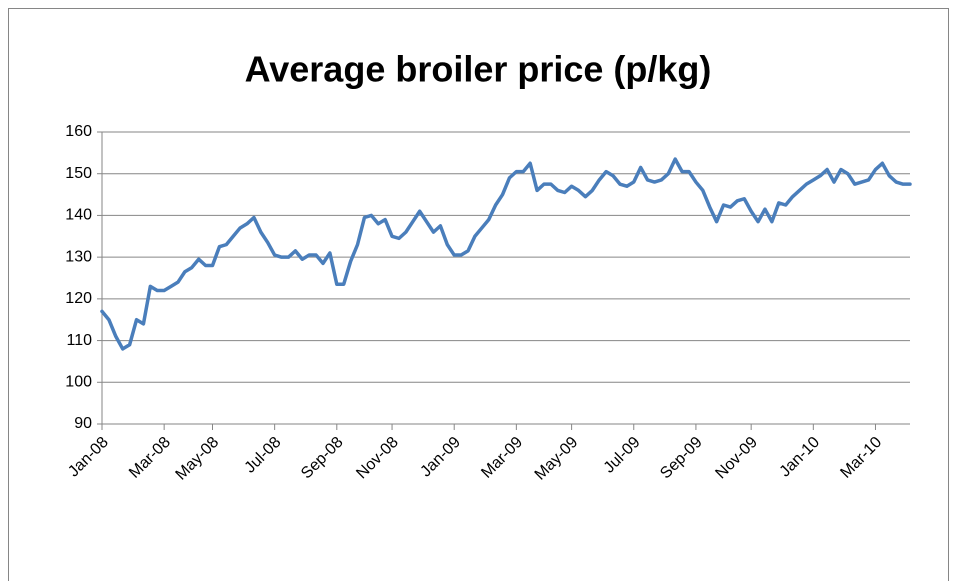 This screenshot has height=586, width=958. Describe the element at coordinates (79, 340) in the screenshot. I see `y-tick-label: 110` at that location.